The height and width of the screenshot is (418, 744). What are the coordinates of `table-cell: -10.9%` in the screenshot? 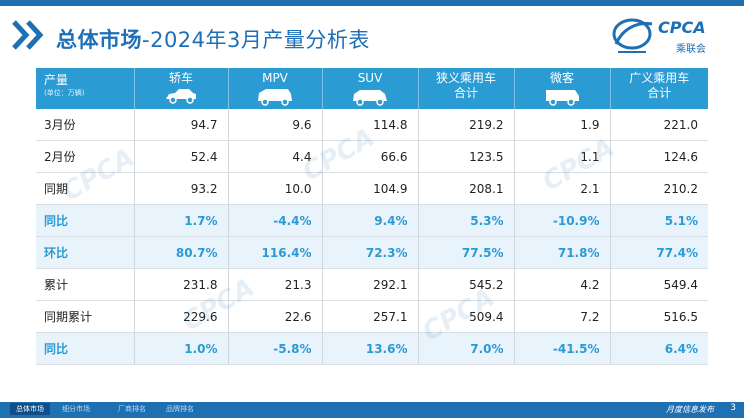 It's located at (561, 220).